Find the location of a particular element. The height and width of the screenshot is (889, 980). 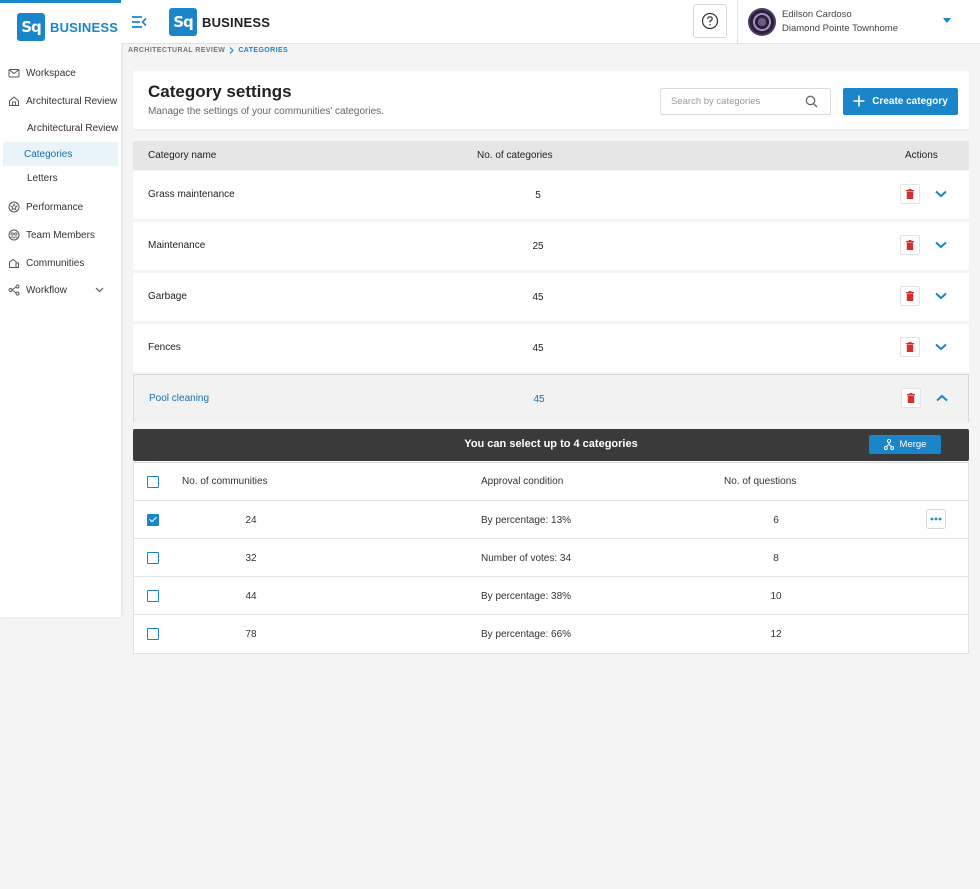

category-name: Fences is located at coordinates (164, 347).